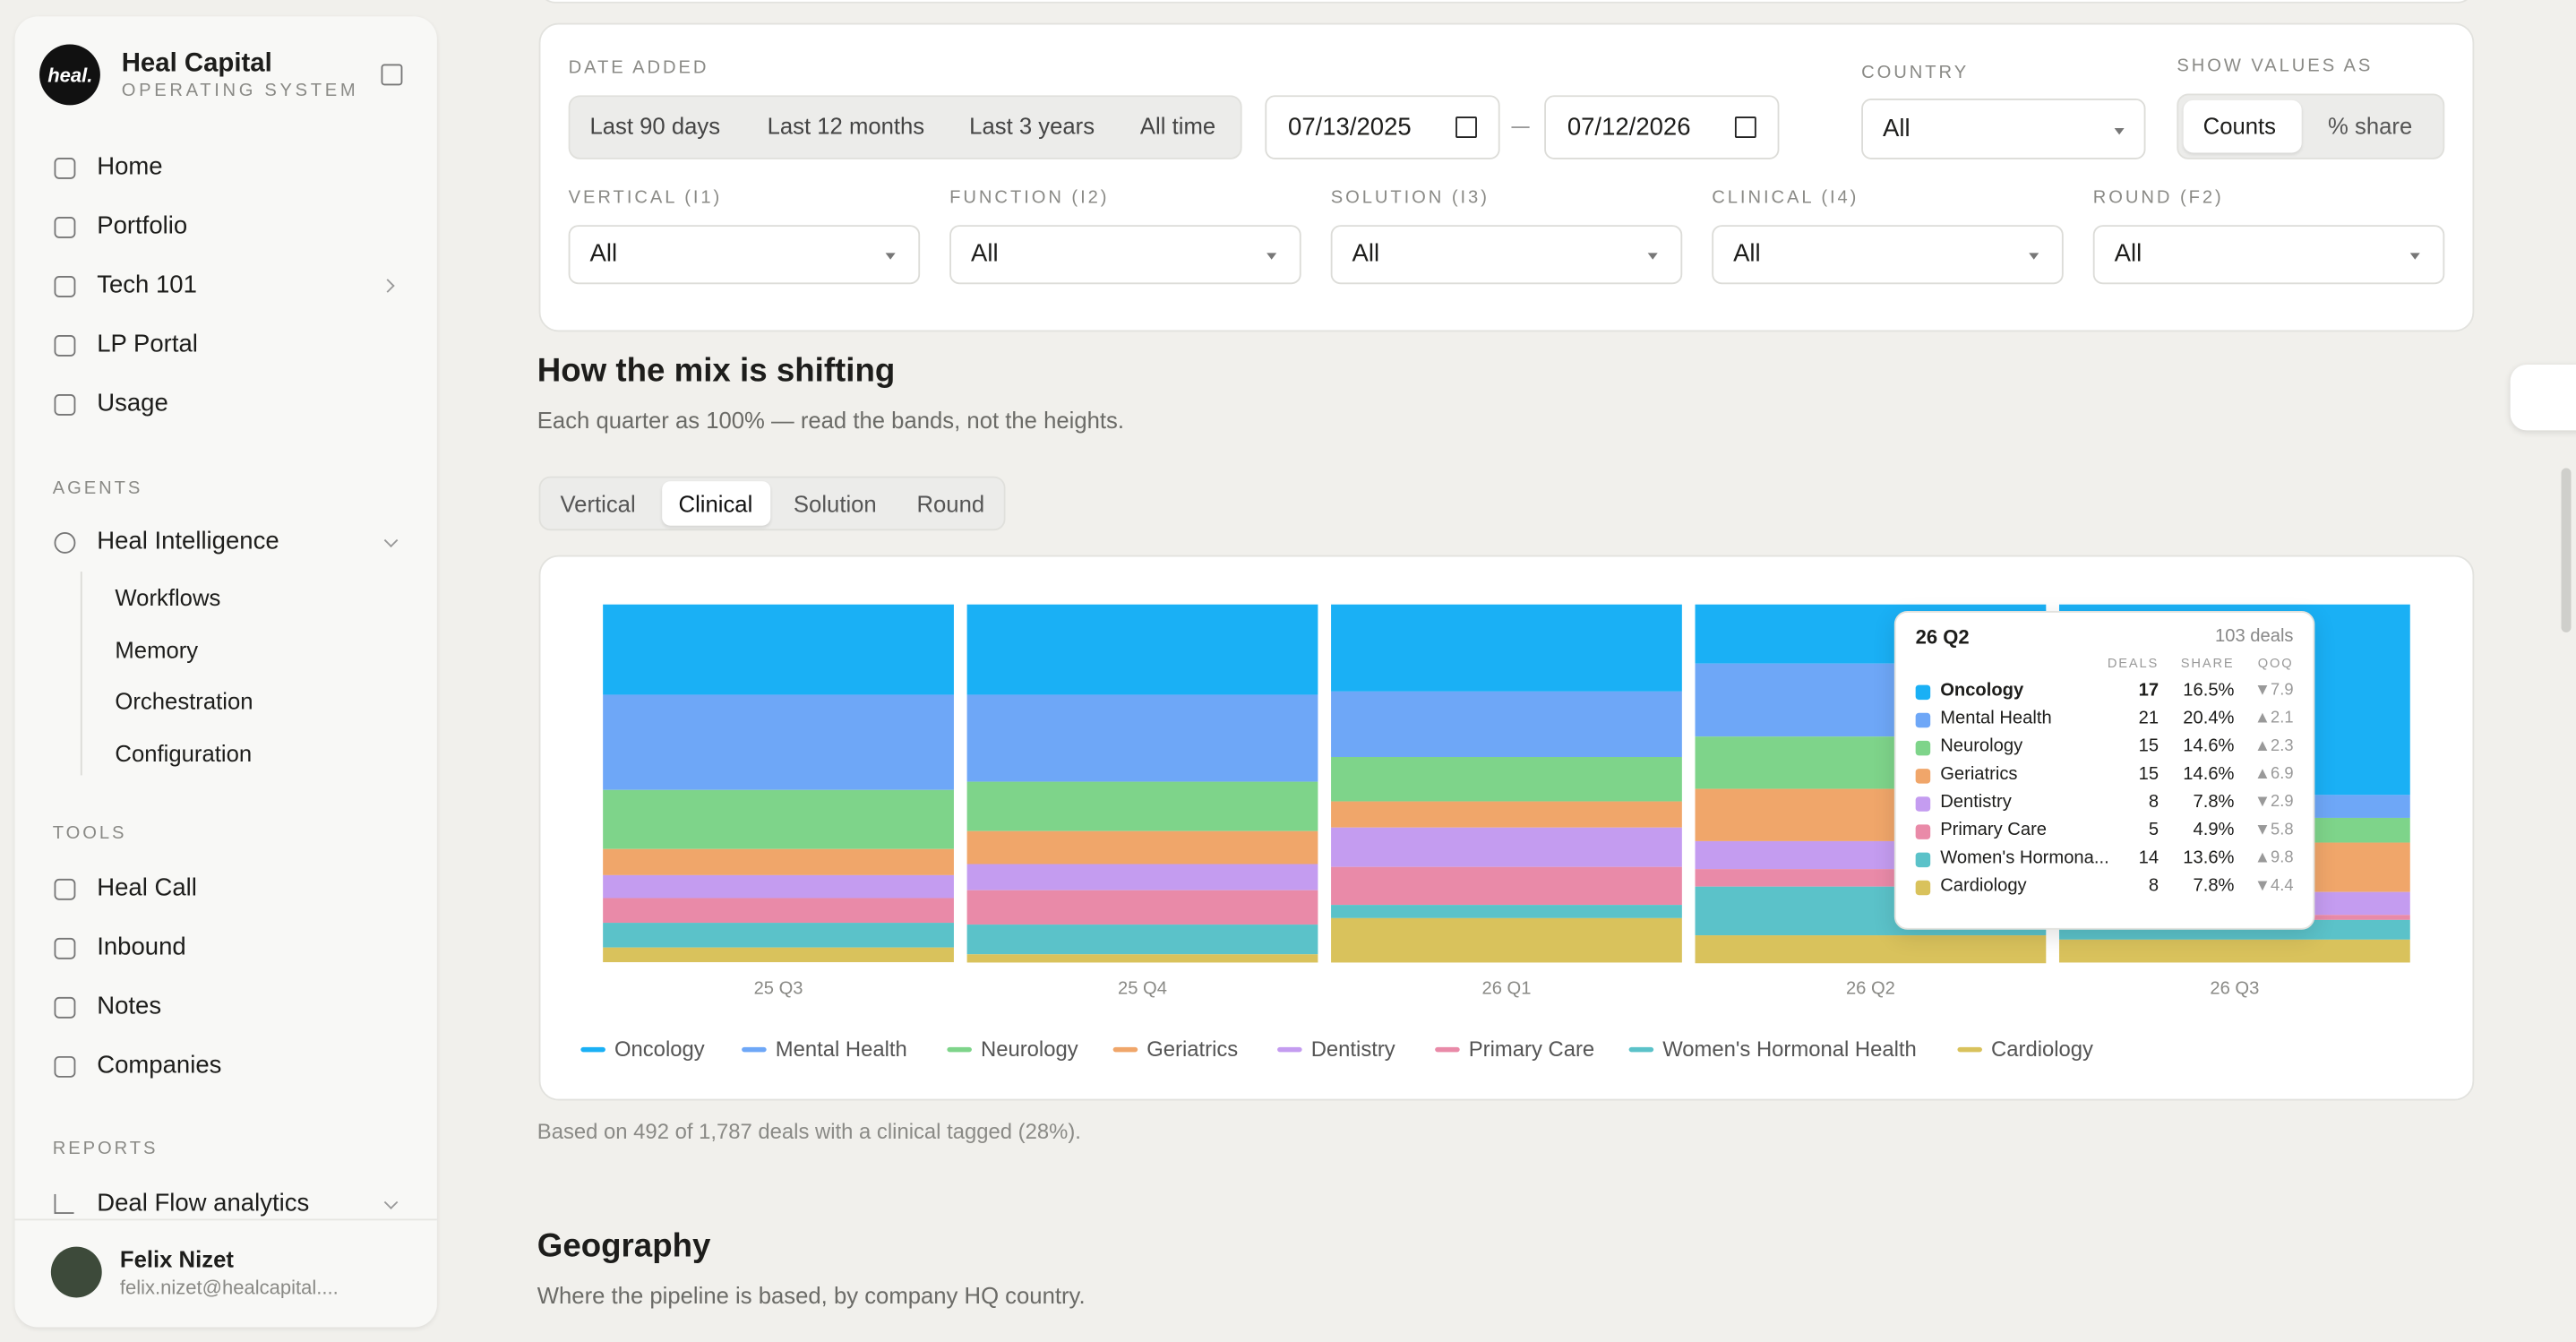  Describe the element at coordinates (184, 700) in the screenshot. I see `sub-nav-item: Orchestration` at that location.